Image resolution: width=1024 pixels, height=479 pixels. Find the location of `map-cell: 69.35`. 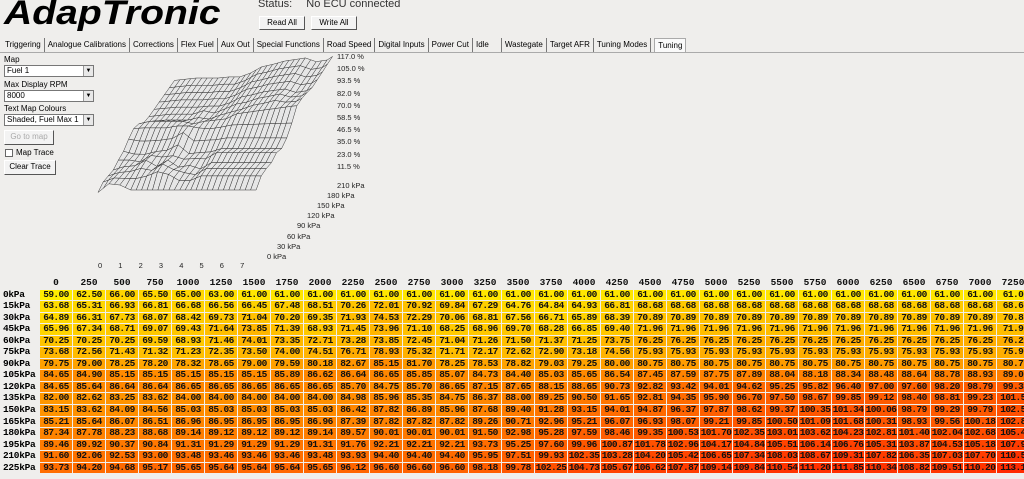

map-cell: 69.35 is located at coordinates (320, 318).